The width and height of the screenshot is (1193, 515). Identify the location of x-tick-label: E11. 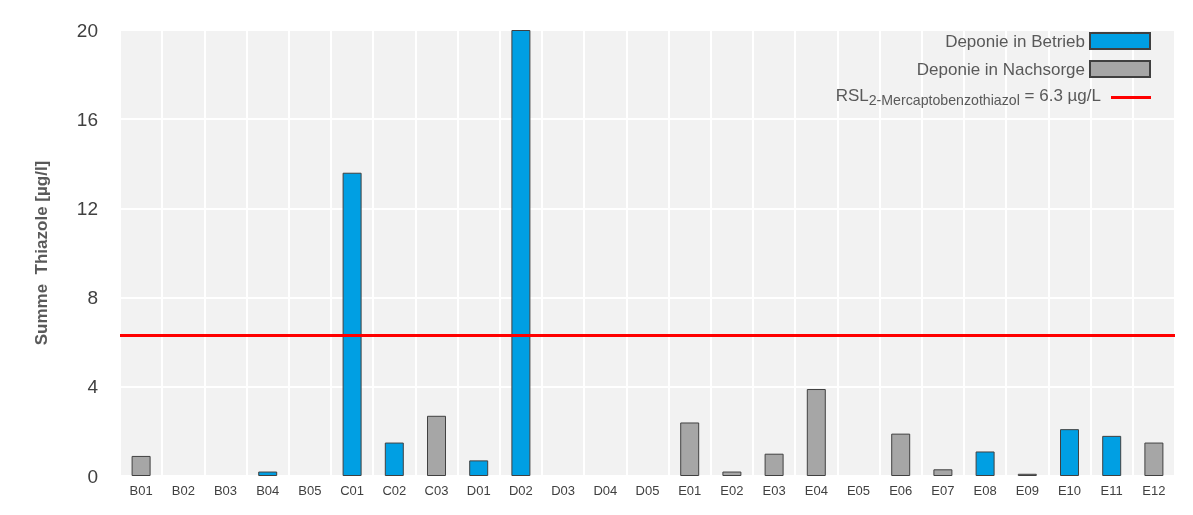
(1111, 490).